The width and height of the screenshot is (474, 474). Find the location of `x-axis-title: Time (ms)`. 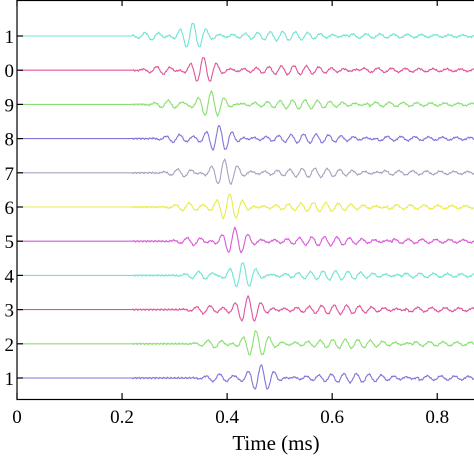

x-axis-title: Time (ms) is located at coordinates (275, 443).